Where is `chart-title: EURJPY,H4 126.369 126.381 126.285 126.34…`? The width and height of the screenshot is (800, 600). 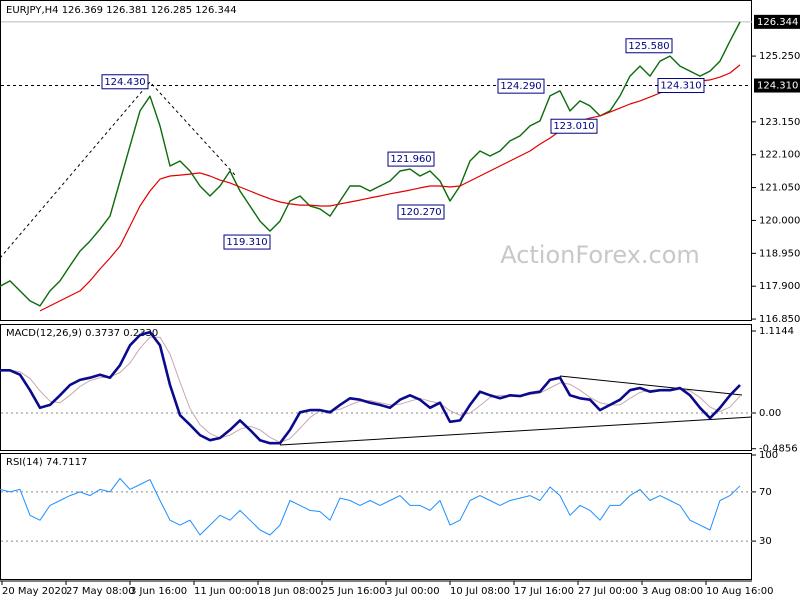 chart-title: EURJPY,H4 126.369 126.381 126.285 126.34… is located at coordinates (121, 10).